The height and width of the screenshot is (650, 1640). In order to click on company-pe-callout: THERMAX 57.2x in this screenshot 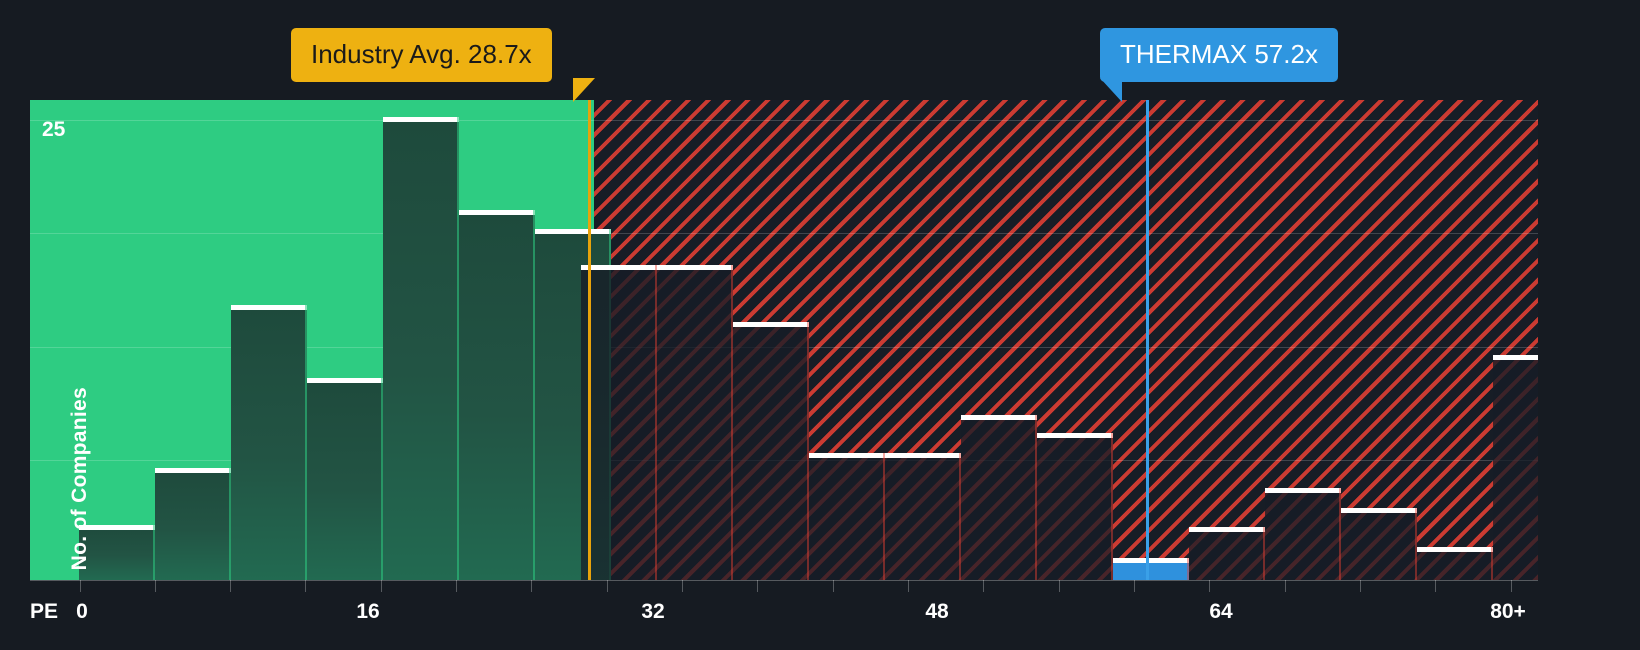, I will do `click(1219, 55)`.